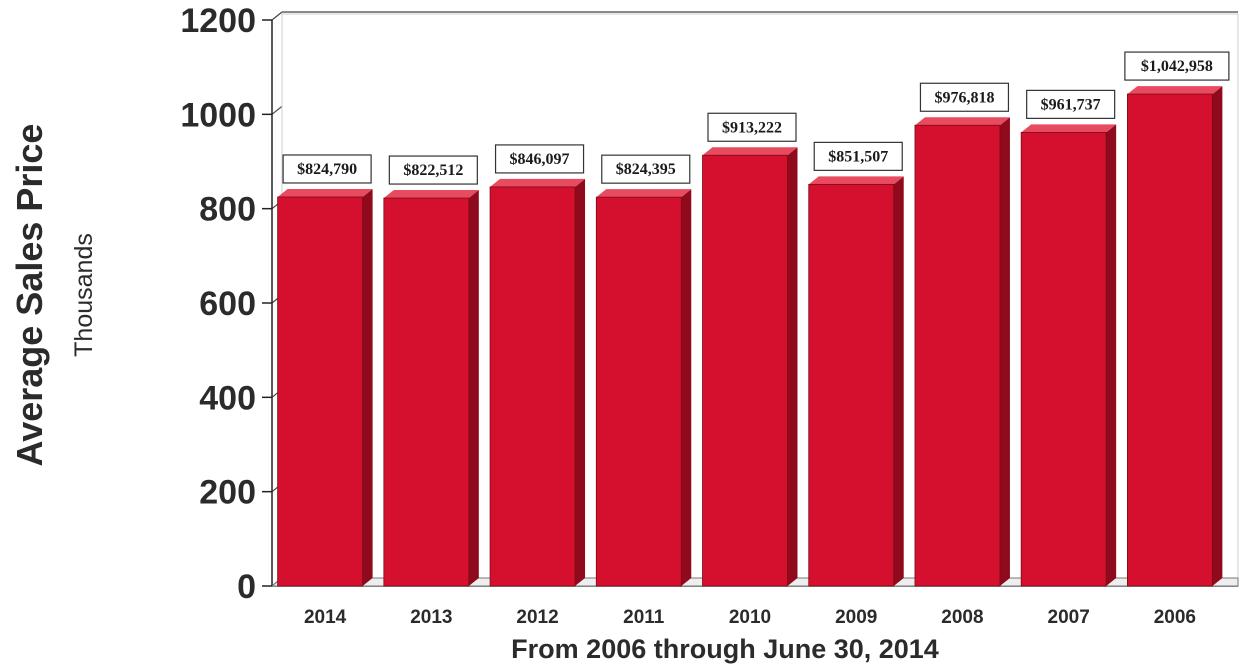 This screenshot has height=668, width=1246. I want to click on data-label: $1,042,958, so click(1177, 66).